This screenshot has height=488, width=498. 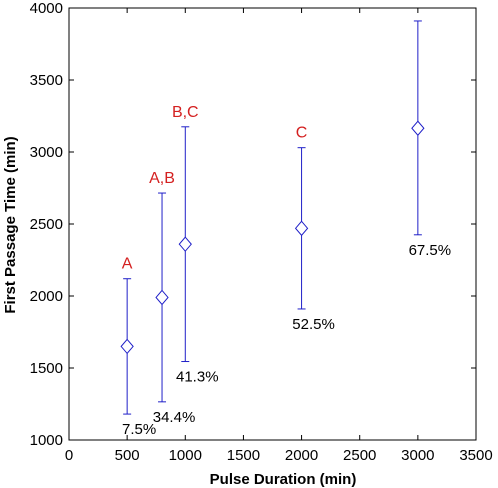 I want to click on x-tick-label: 3000, so click(x=417, y=455).